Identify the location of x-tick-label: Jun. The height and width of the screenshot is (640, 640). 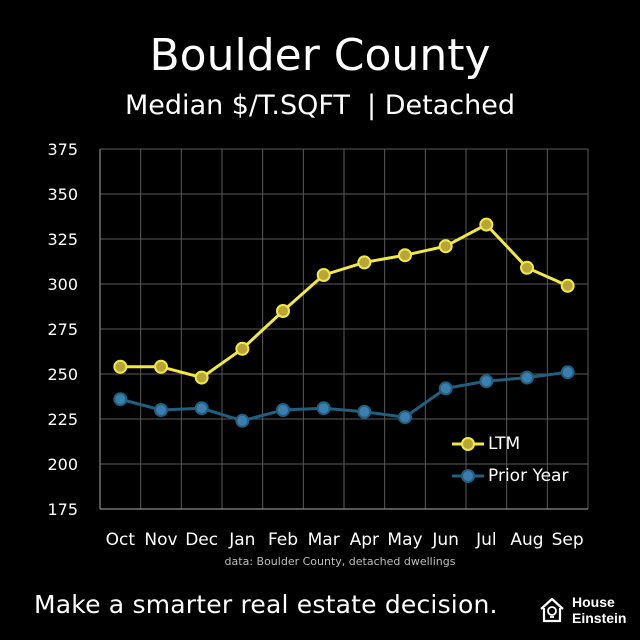
(445, 540).